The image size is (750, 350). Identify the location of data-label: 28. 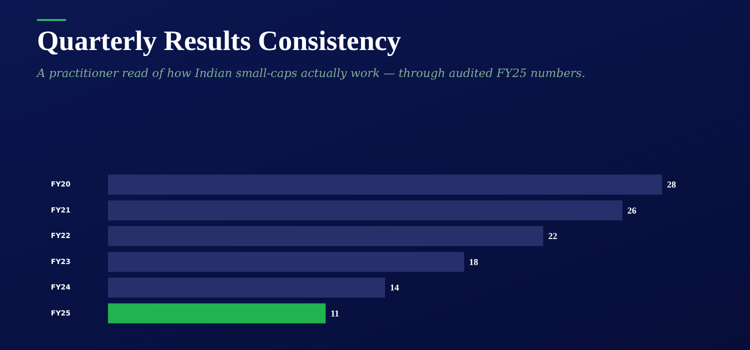
(671, 185).